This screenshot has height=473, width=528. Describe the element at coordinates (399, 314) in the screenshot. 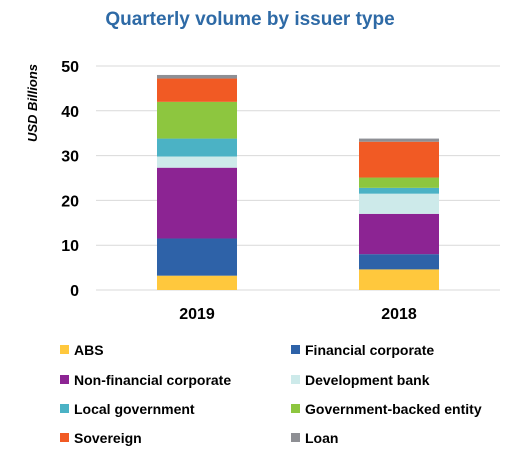

I see `x-tick-label: 2018` at that location.